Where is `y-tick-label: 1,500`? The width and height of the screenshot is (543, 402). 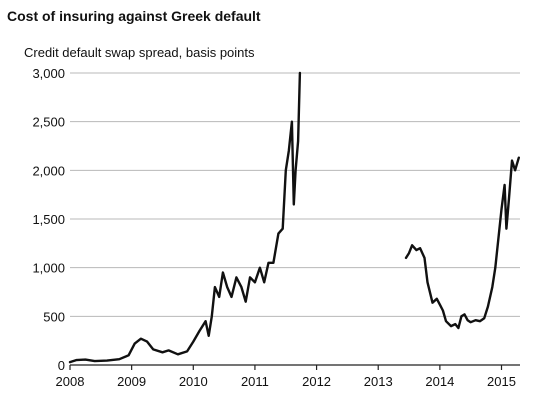
y-tick-label: 1,500 is located at coordinates (48, 219).